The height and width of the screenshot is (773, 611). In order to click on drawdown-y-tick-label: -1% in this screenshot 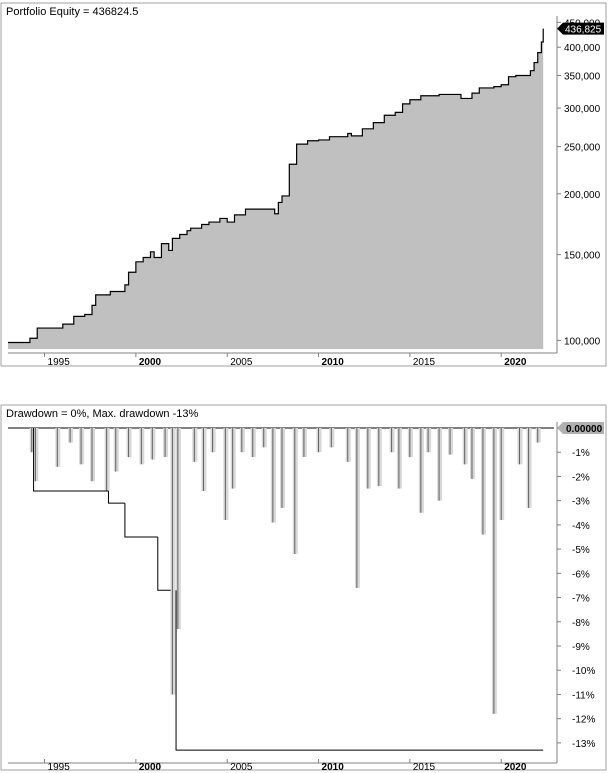, I will do `click(581, 453)`.